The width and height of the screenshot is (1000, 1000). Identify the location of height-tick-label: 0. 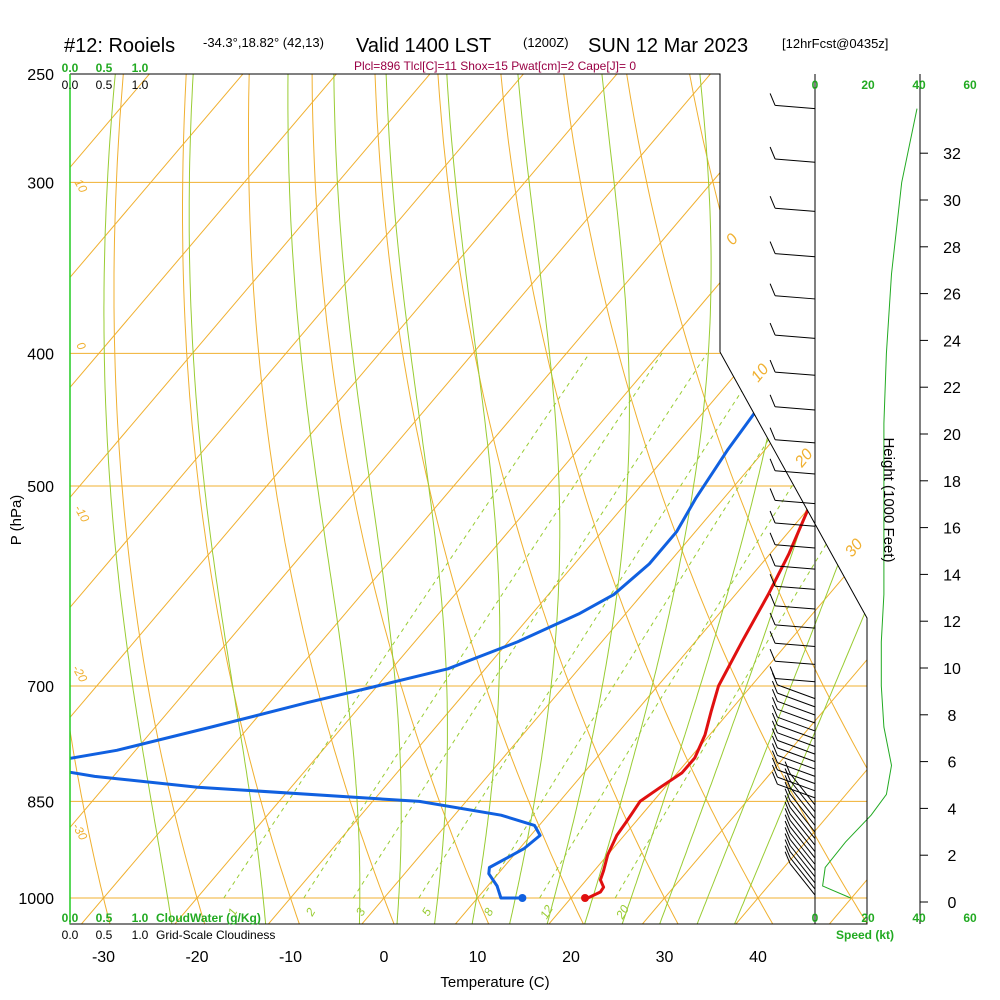
(952, 903).